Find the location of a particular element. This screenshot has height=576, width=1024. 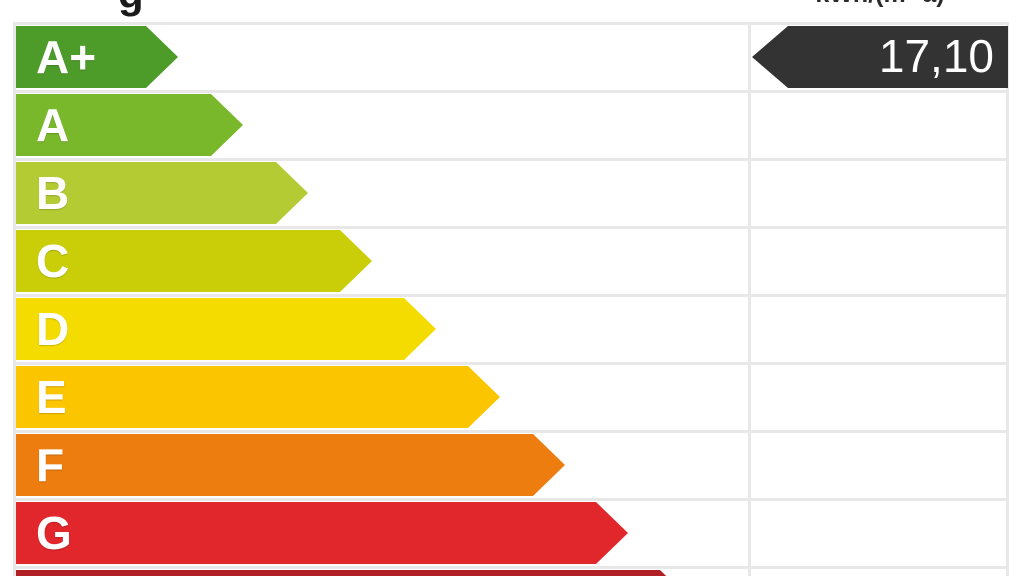

rating-bar-g: G is located at coordinates (322, 533).